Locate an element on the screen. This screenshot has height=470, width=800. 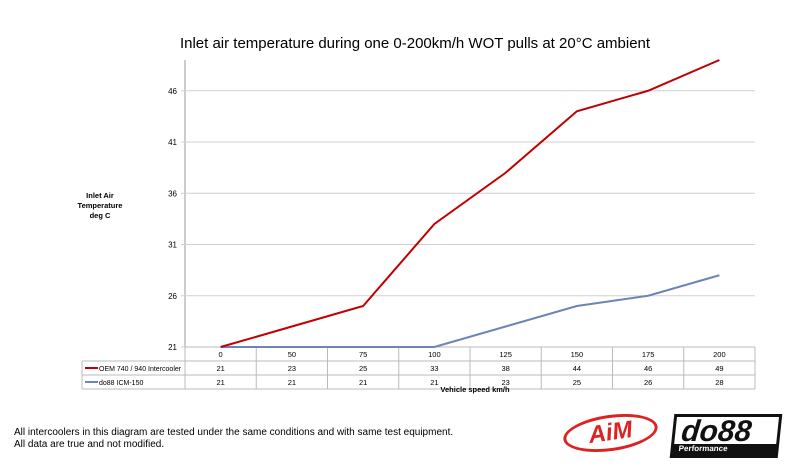
y-tick-label: 46 is located at coordinates (172, 91).